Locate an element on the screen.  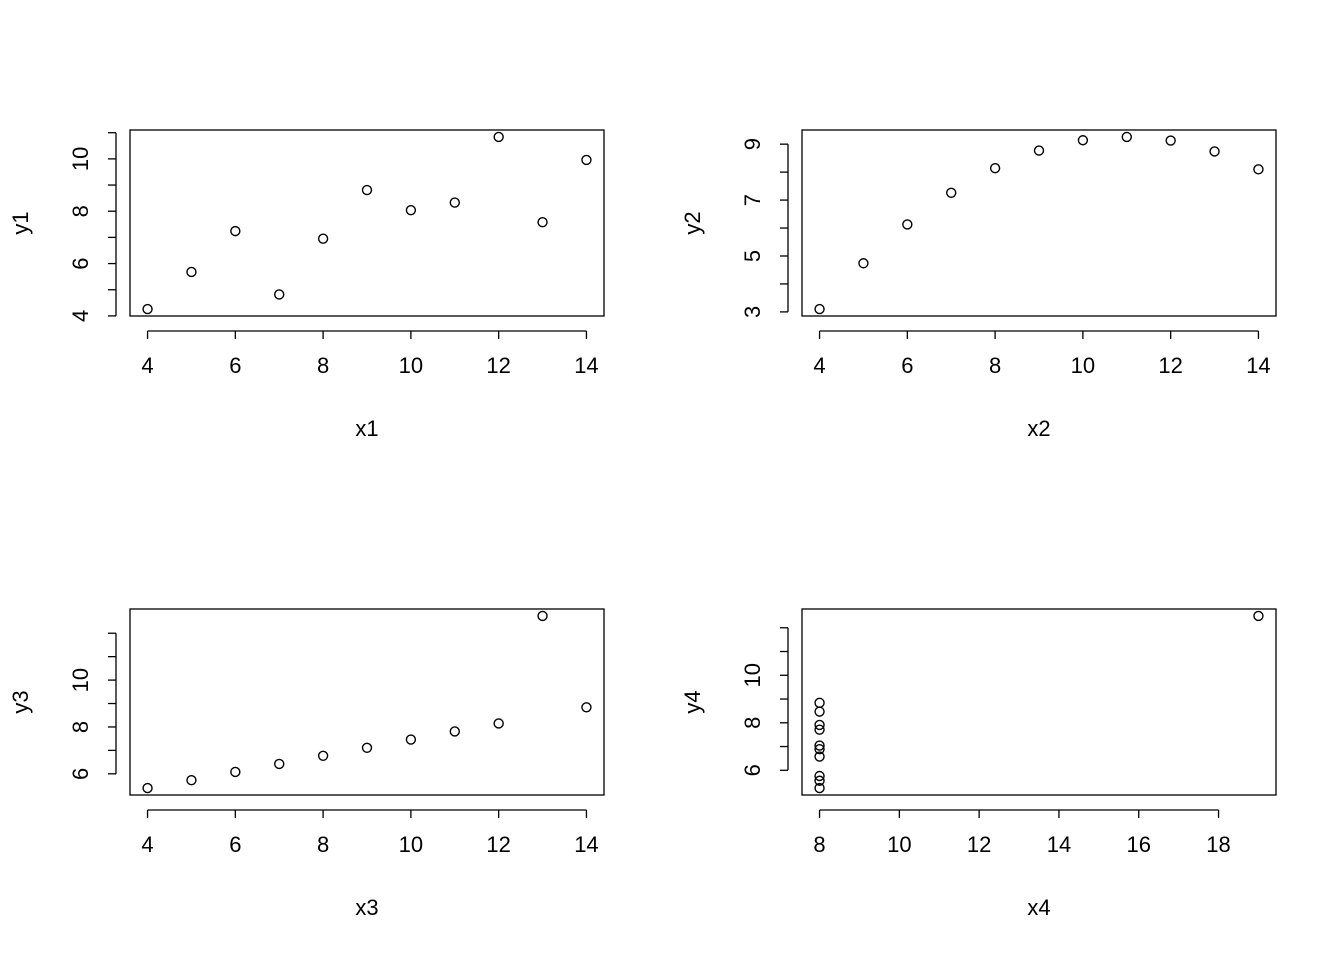
y-tick-label: 9 is located at coordinates (752, 144).